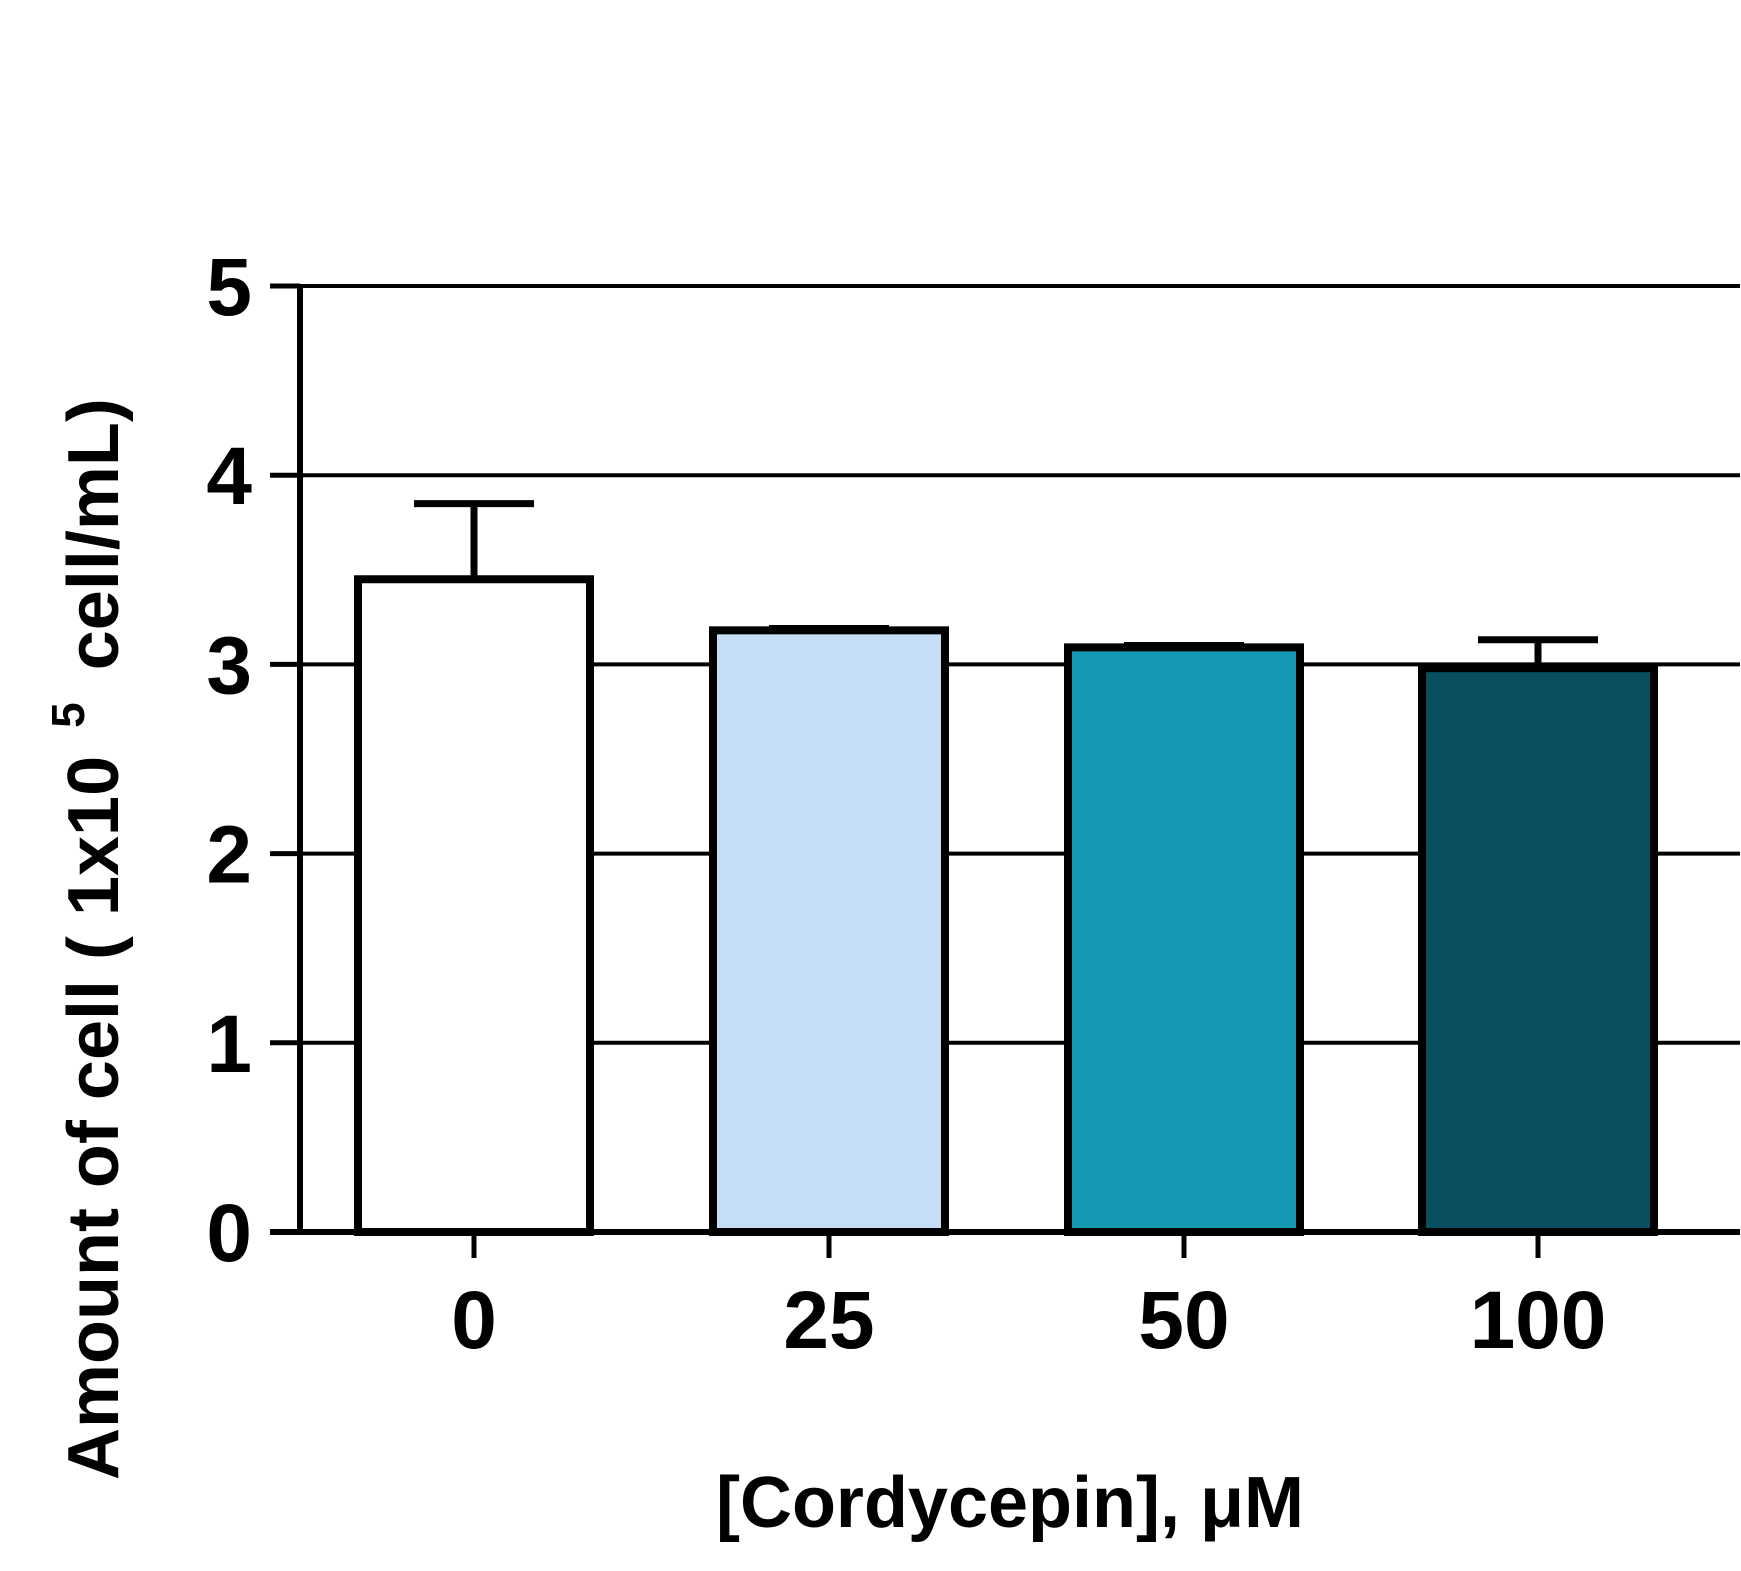 The width and height of the screenshot is (1741, 1571). Describe the element at coordinates (229, 665) in the screenshot. I see `y-tick-label-3: 3` at that location.